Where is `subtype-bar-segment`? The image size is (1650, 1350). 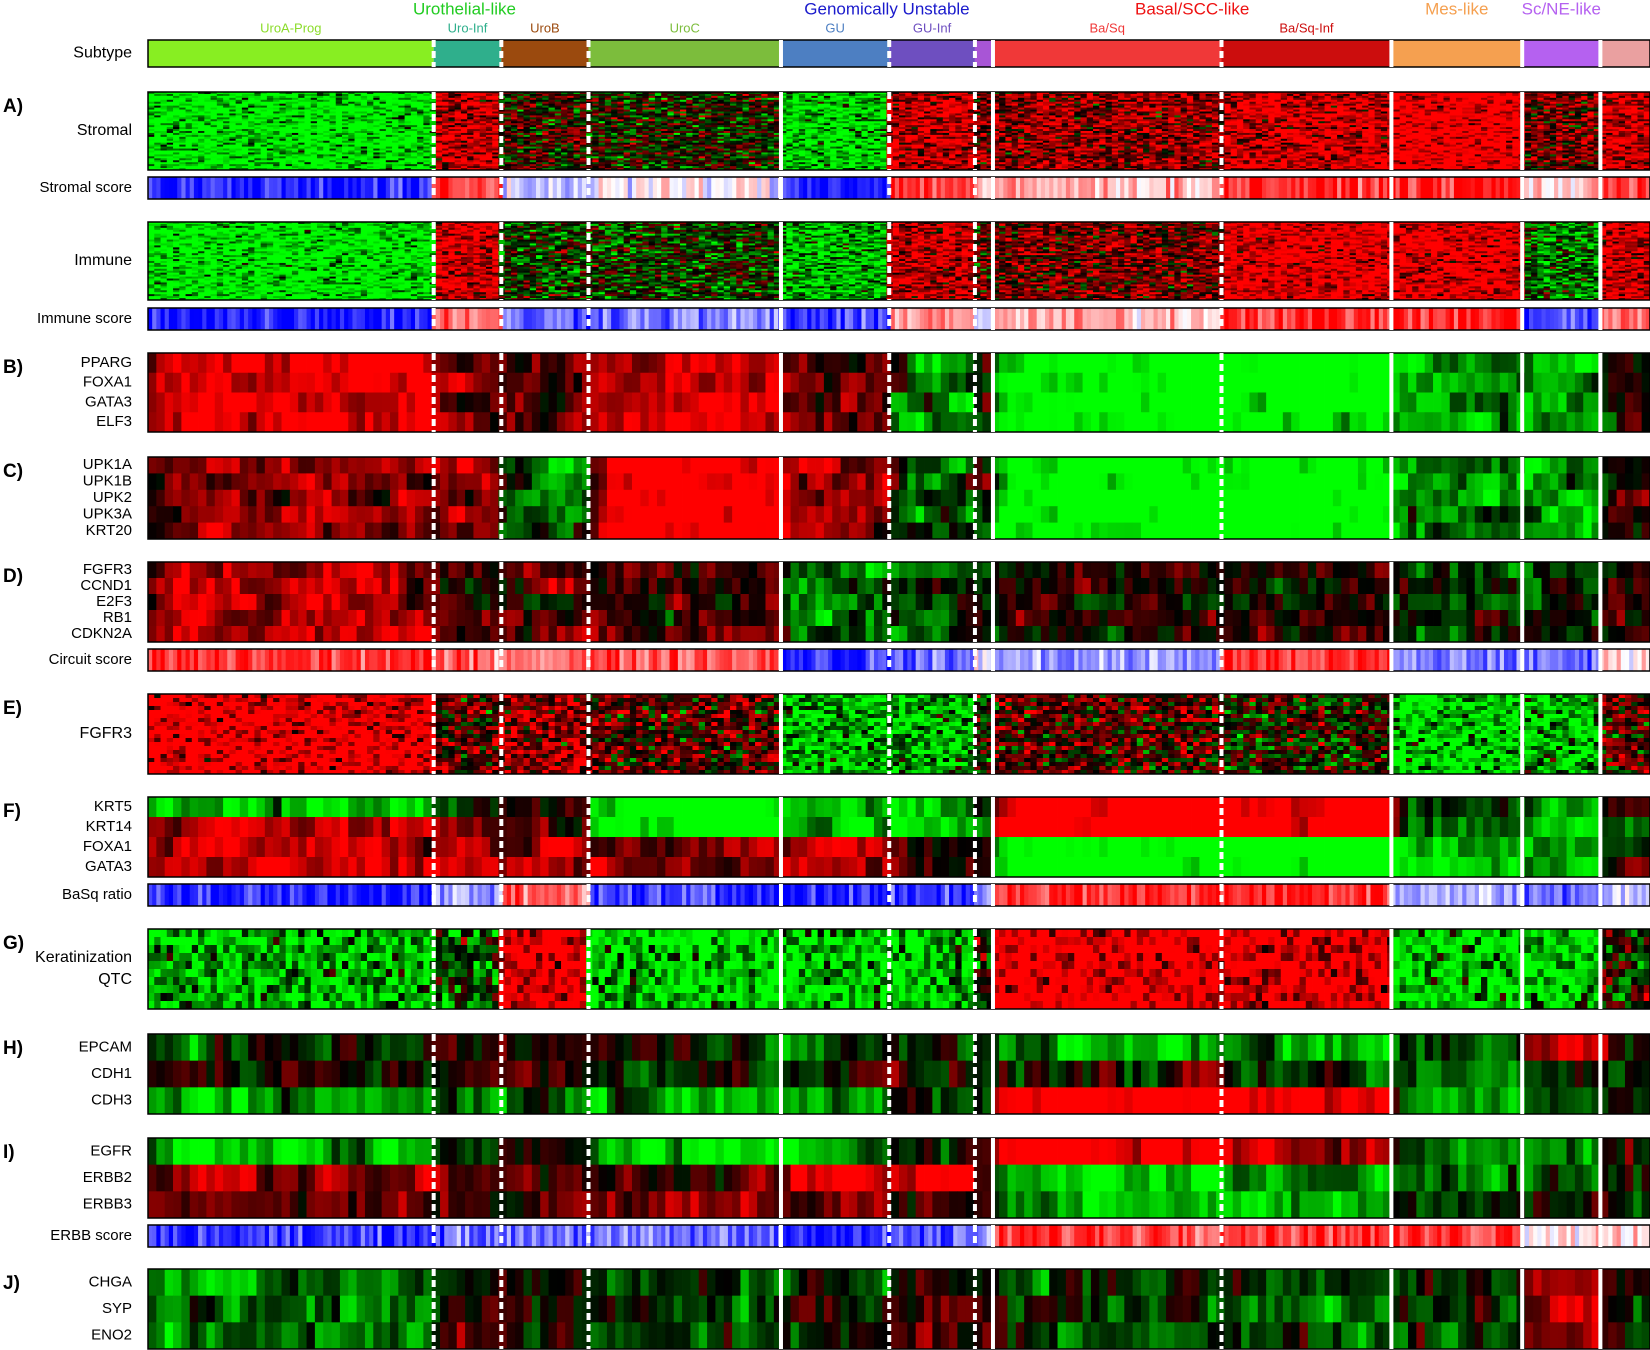
subtype-bar-segment is located at coordinates (983, 53).